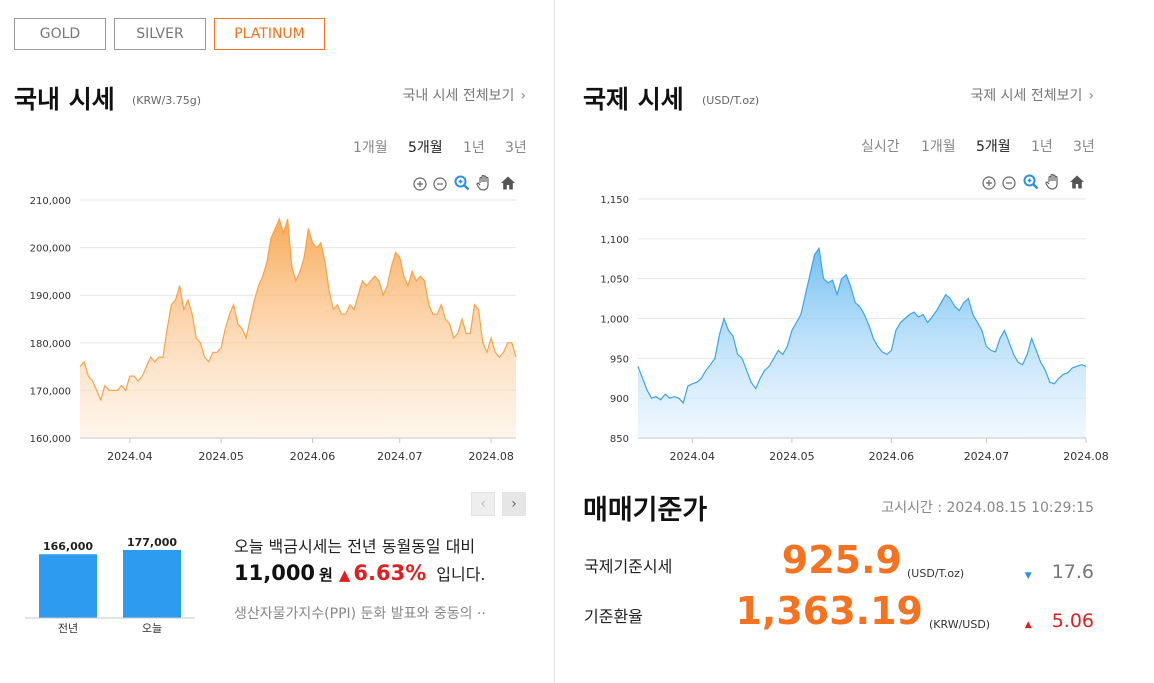 The height and width of the screenshot is (683, 1154). Describe the element at coordinates (554, 341) in the screenshot. I see `panel-divider` at that location.